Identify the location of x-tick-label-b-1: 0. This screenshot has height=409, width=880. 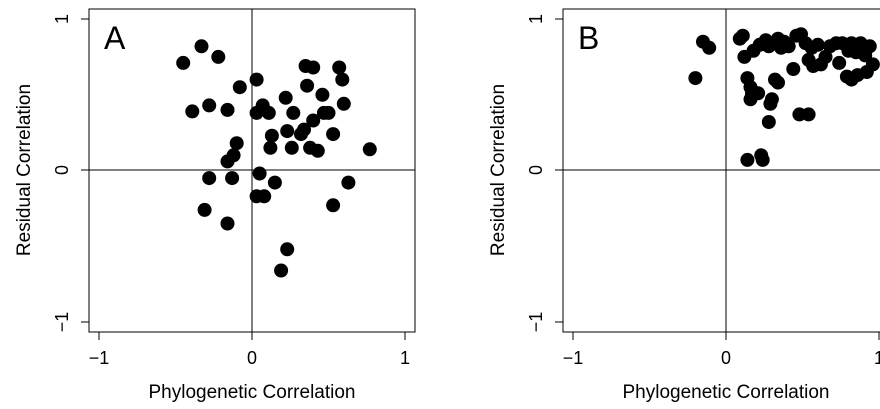
(726, 358).